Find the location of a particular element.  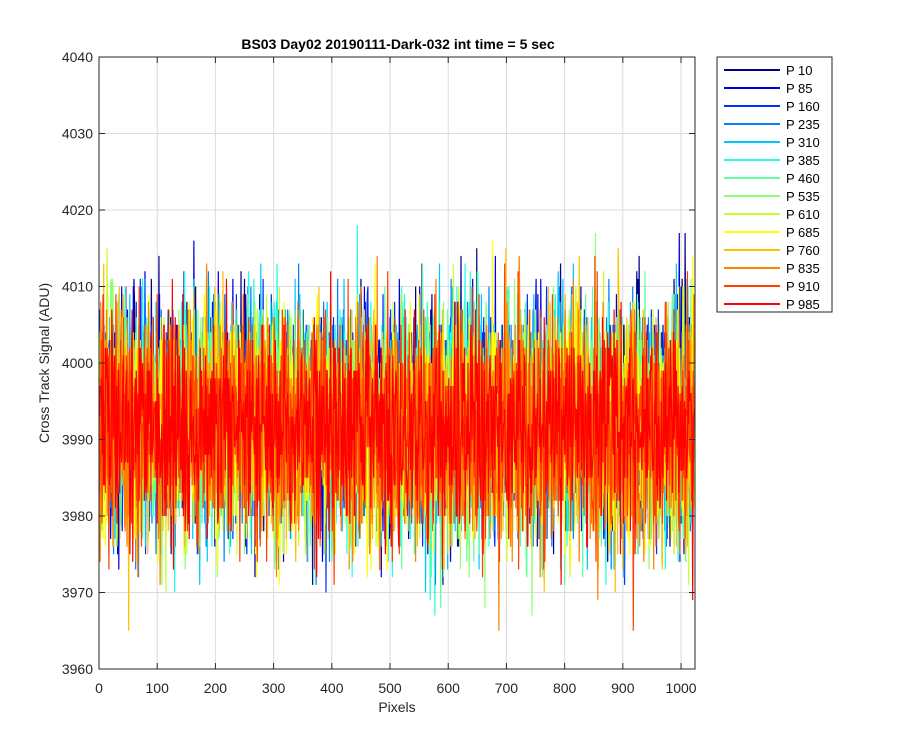

y-tick-label: 4030 is located at coordinates (77, 134).